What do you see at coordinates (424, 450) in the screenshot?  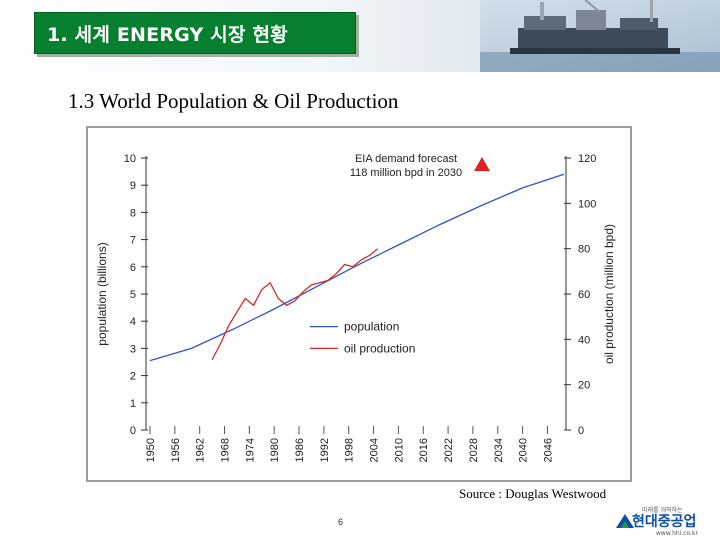 I see `x-tick-label: 2016` at bounding box center [424, 450].